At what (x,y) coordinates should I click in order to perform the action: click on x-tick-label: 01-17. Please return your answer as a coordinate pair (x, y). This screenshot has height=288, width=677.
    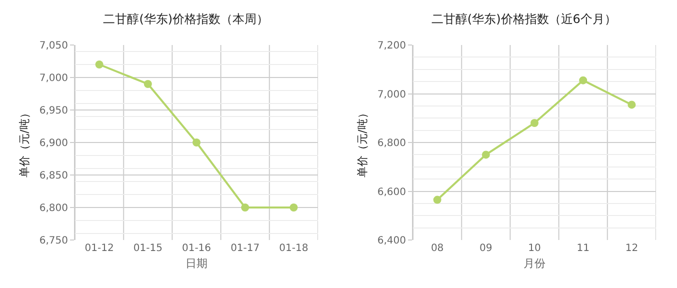
    Looking at the image, I should click on (245, 248).